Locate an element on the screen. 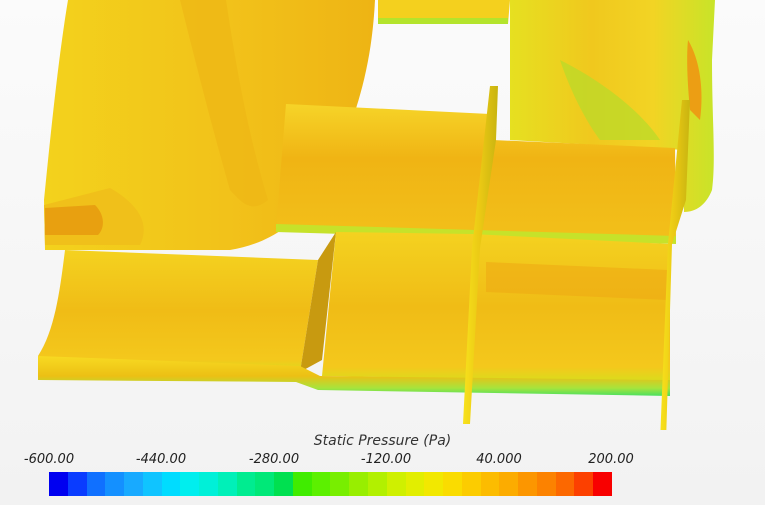 The height and width of the screenshot is (505, 765). left-body-shading is located at coordinates (224, 103).